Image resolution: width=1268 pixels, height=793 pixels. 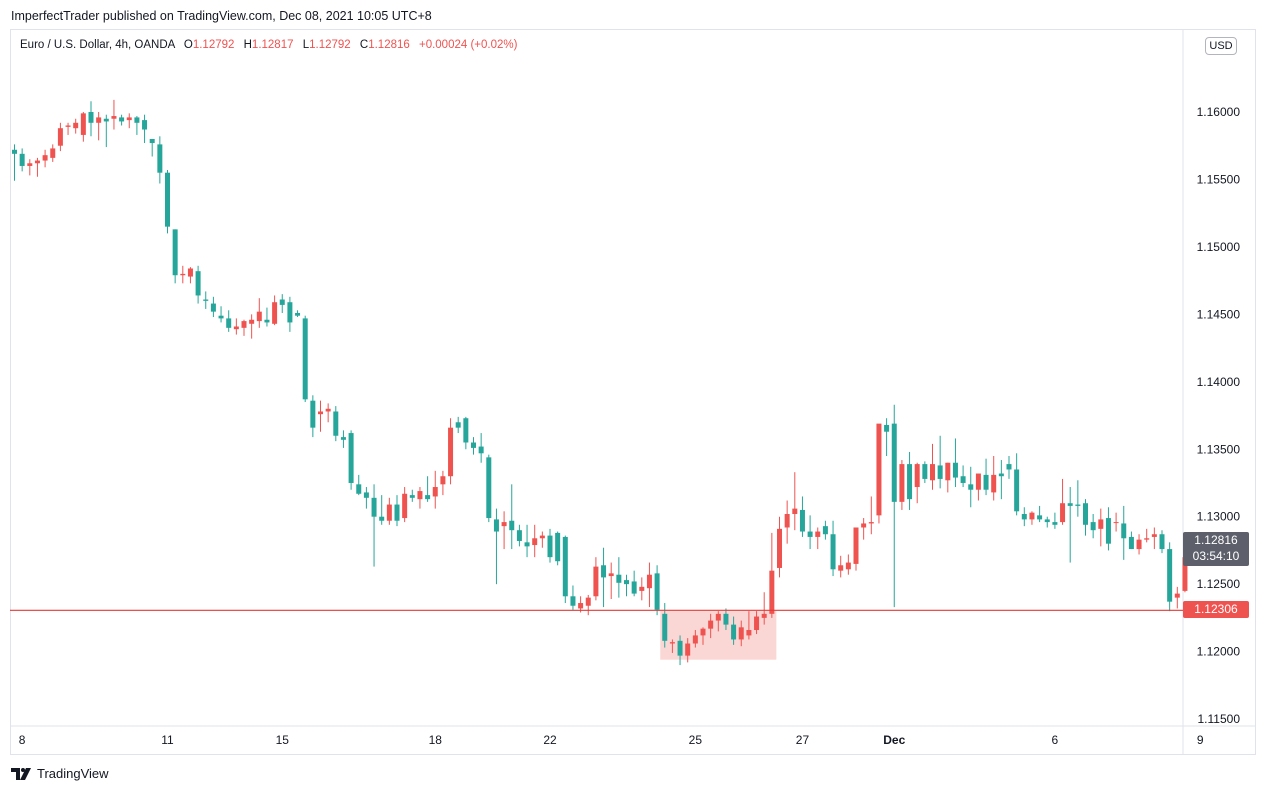 What do you see at coordinates (60, 773) in the screenshot?
I see `tradingview-brand: TradingView` at bounding box center [60, 773].